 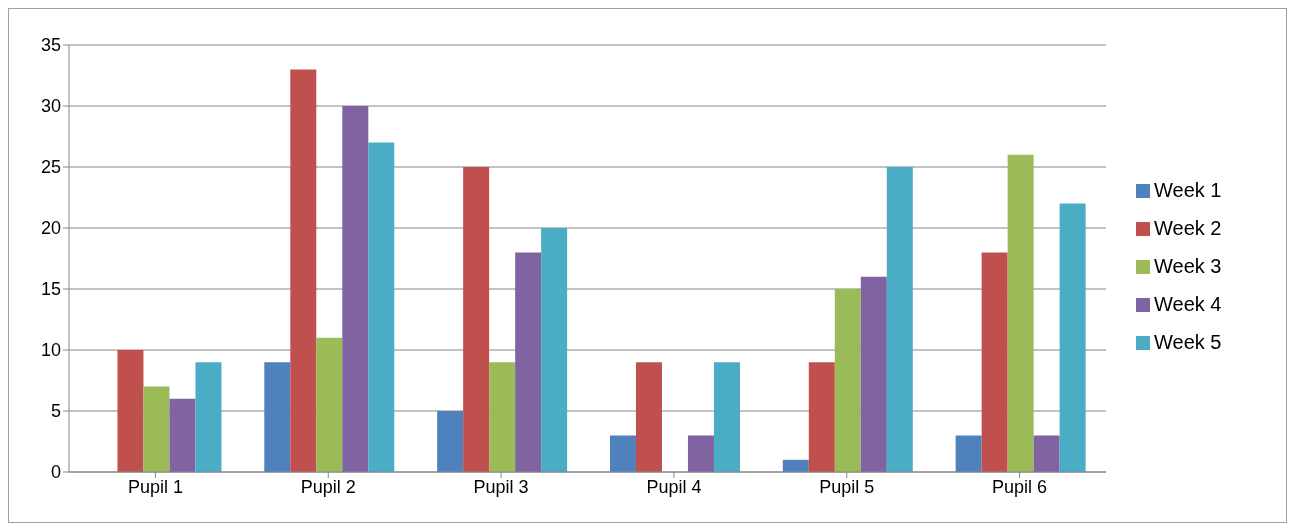 What do you see at coordinates (674, 486) in the screenshot?
I see `x-tick-label: Pupil 4` at bounding box center [674, 486].